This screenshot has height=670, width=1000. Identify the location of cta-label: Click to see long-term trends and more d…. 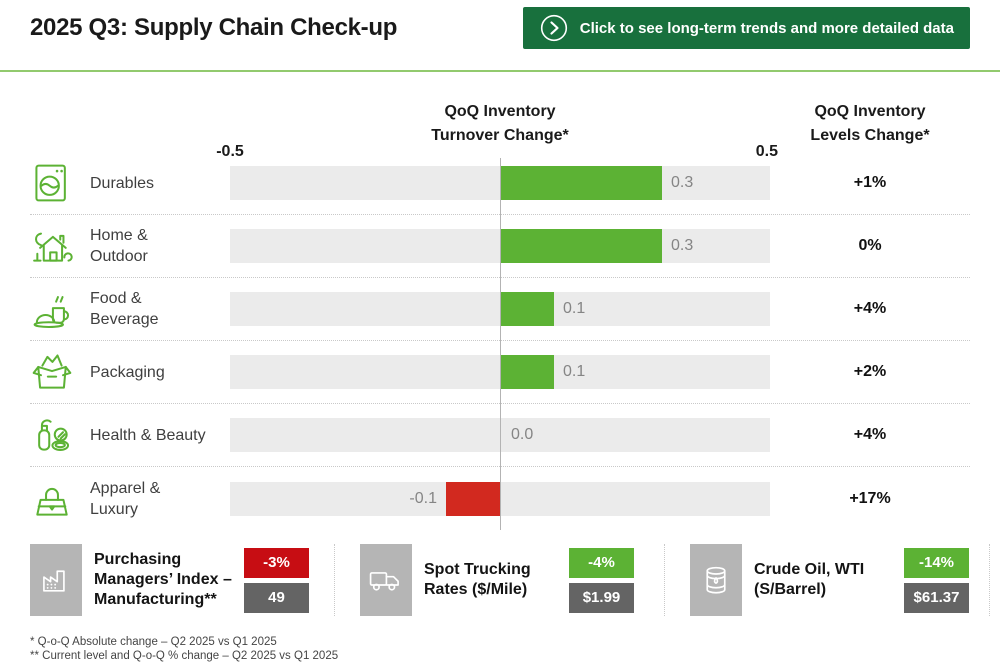
(766, 28).